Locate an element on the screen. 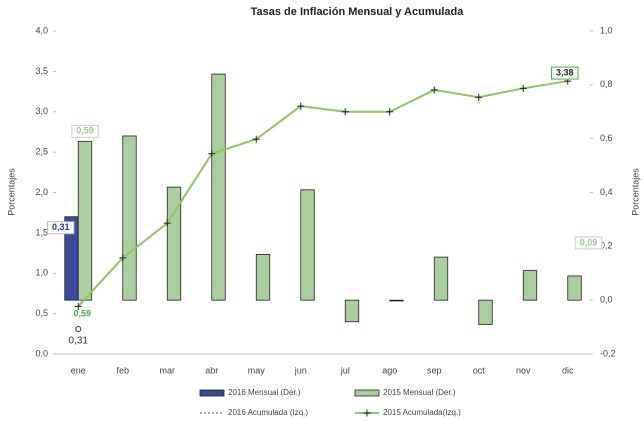 Image resolution: width=644 pixels, height=421 pixels. x-tick-label: jun is located at coordinates (300, 370).